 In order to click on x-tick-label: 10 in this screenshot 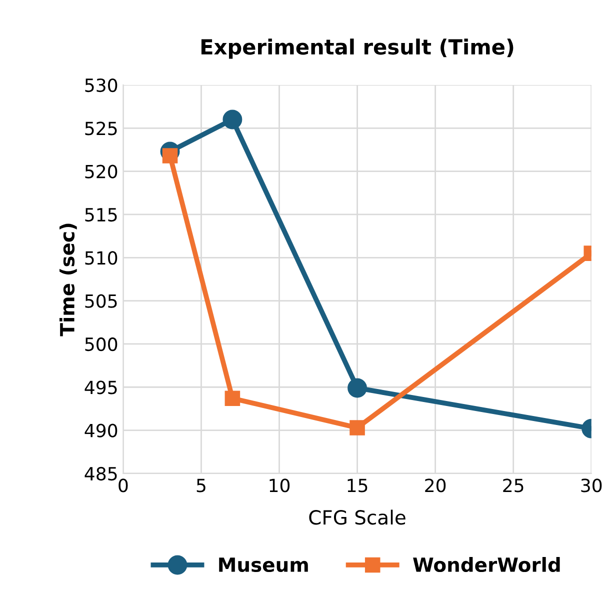, I will do `click(280, 485)`.